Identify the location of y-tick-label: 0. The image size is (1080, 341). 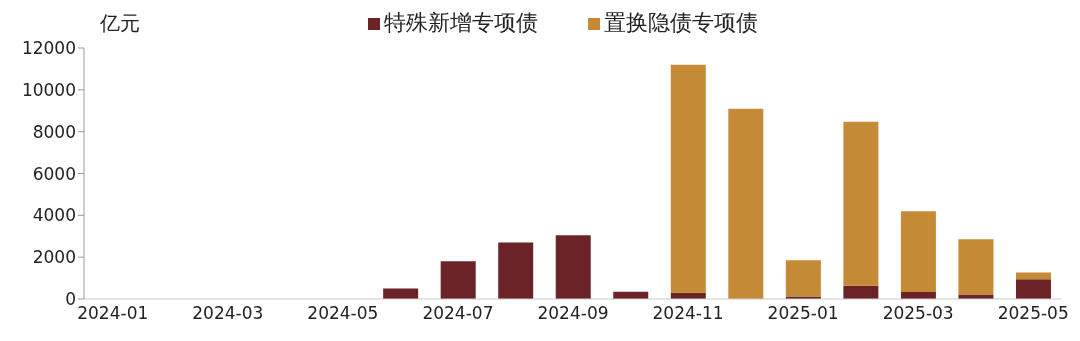
(70, 299).